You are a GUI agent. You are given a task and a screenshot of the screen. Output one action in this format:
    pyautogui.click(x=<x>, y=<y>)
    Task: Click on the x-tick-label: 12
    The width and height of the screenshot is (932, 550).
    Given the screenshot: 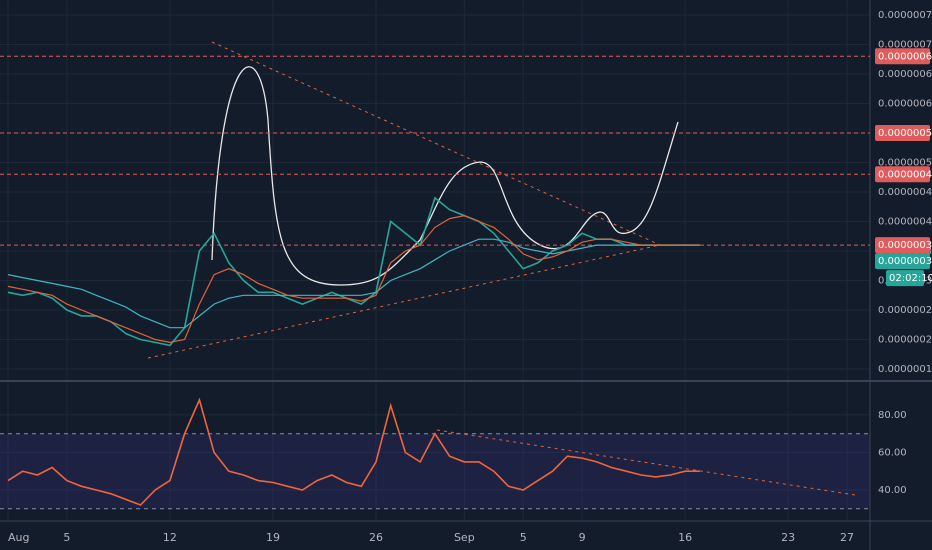 What is the action you would take?
    pyautogui.click(x=170, y=537)
    